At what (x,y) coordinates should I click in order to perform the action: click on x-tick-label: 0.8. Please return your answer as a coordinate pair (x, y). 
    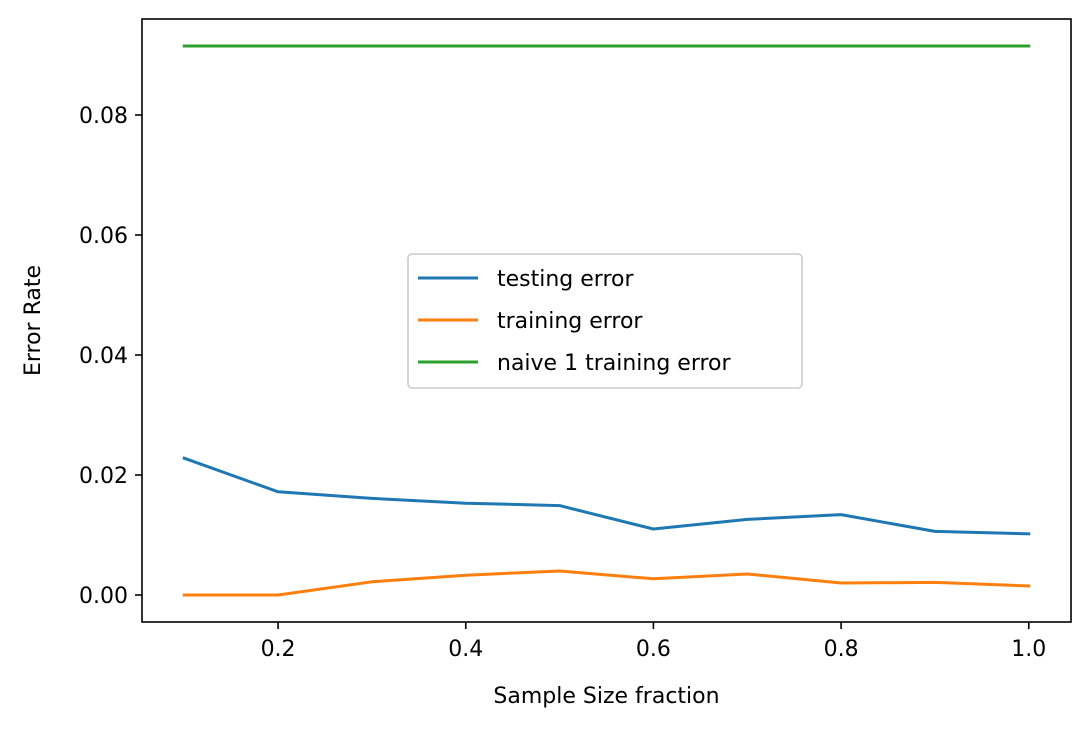
    Looking at the image, I should click on (841, 649).